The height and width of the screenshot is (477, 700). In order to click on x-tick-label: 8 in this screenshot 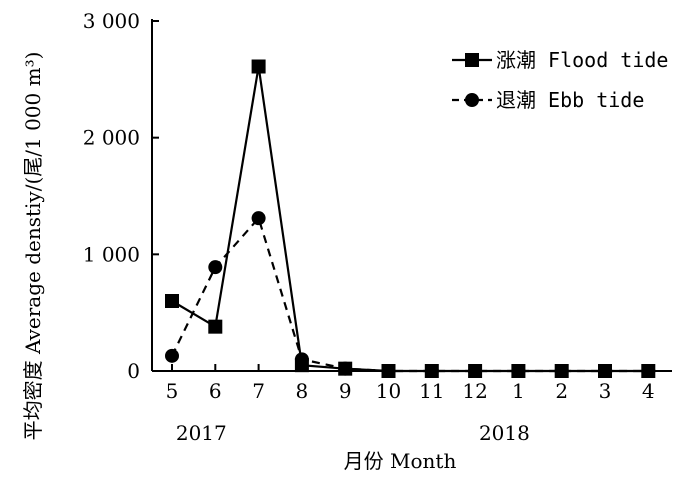, I will do `click(302, 391)`.